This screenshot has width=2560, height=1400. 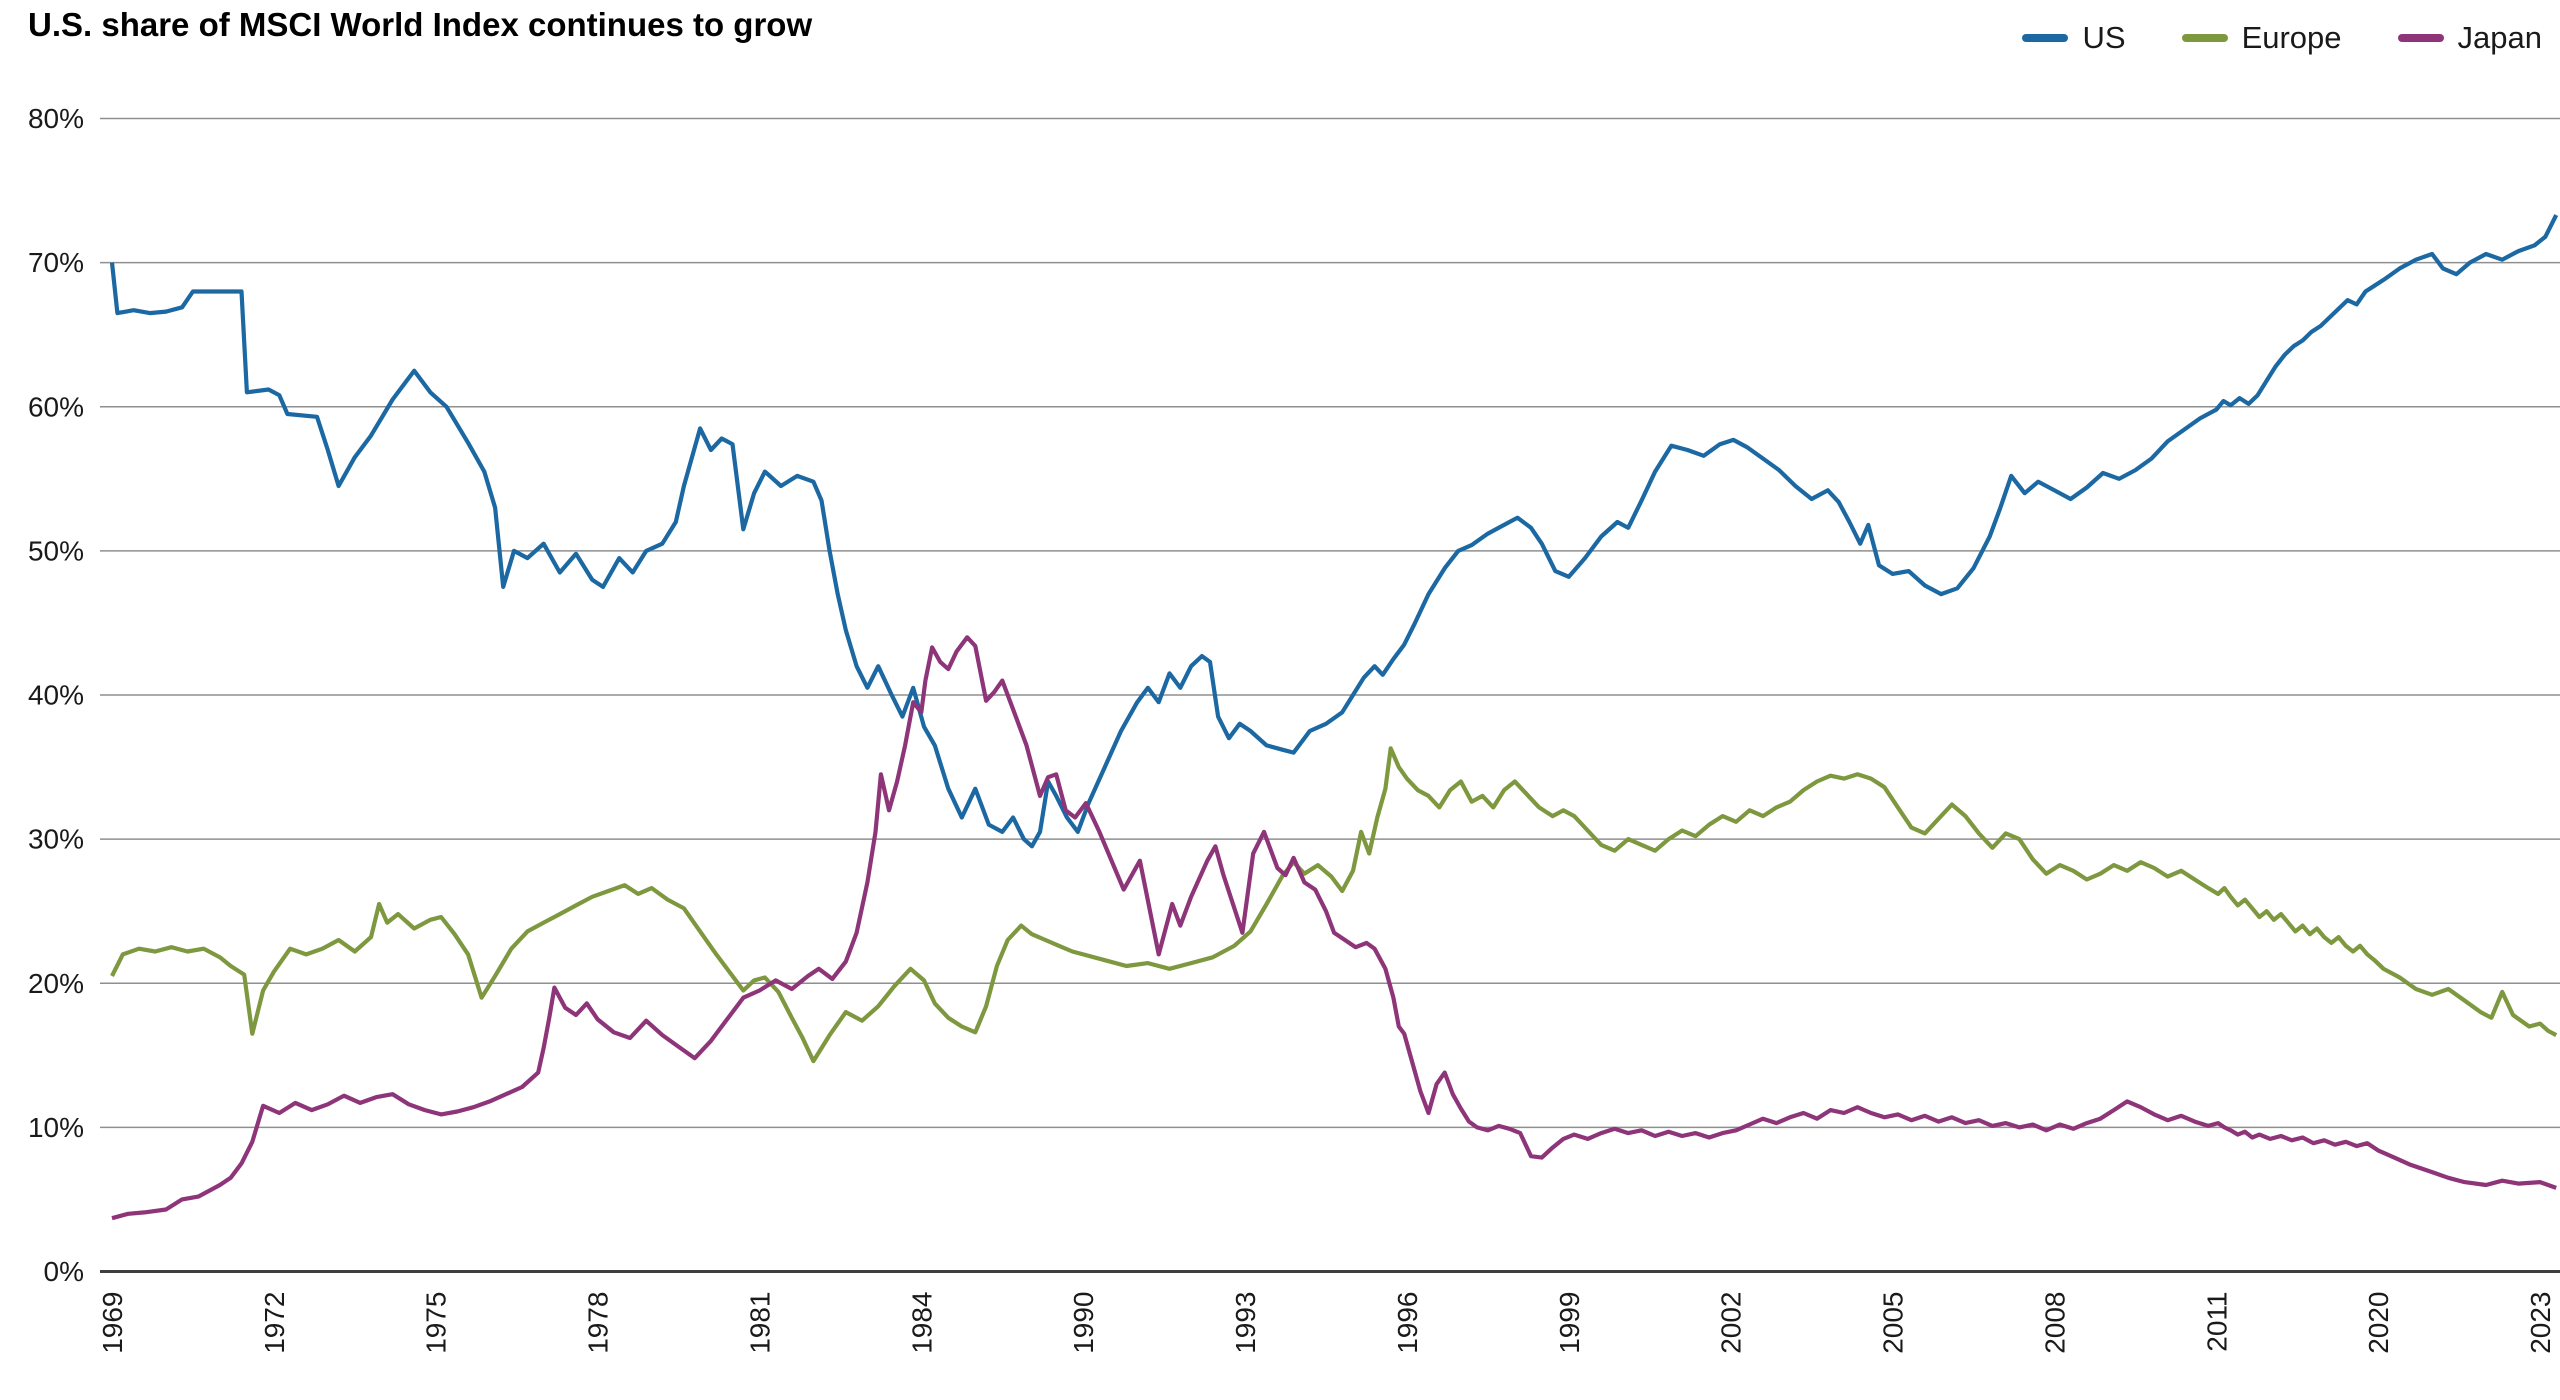 I want to click on x-tick-label-2023: 2023, so click(x=2540, y=1323).